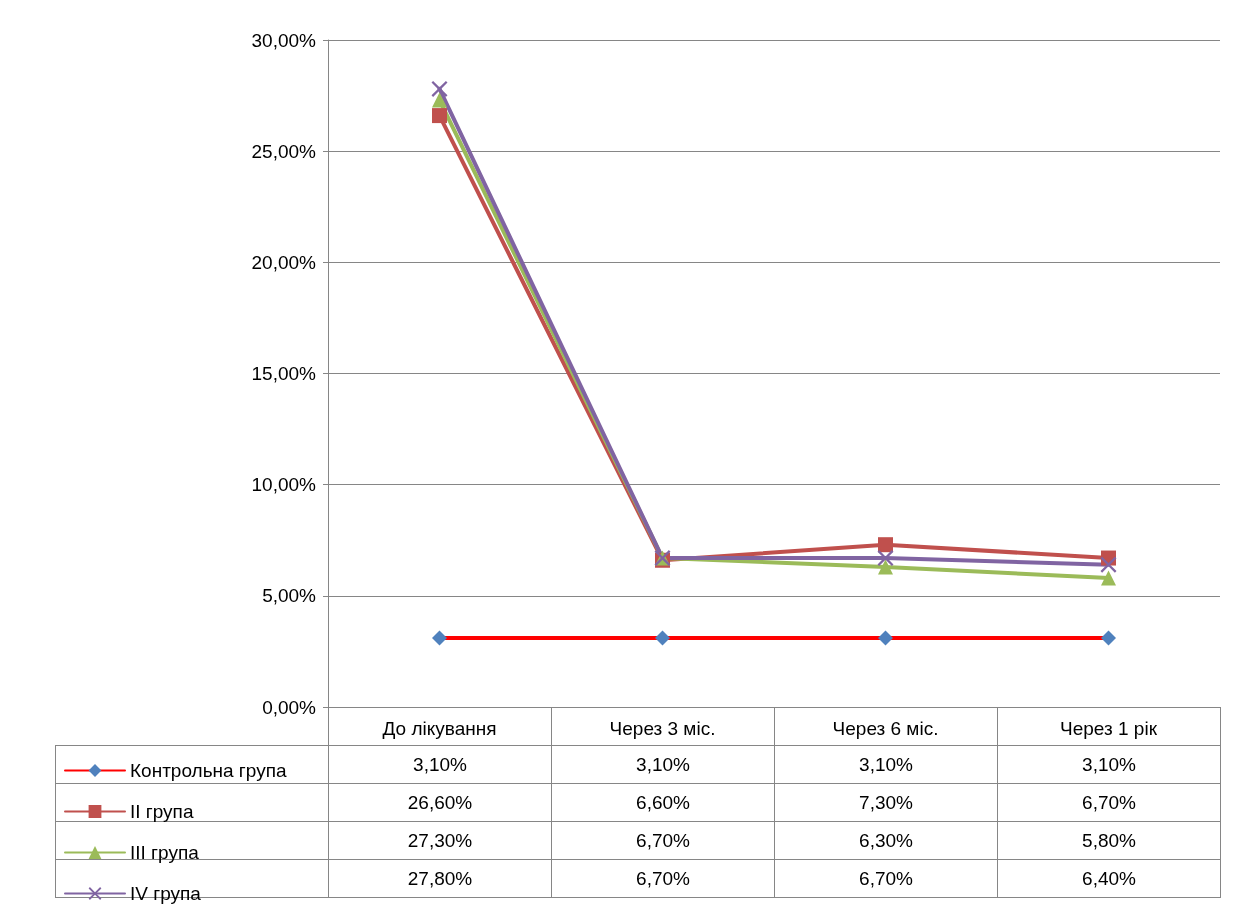  I want to click on data-label: 27,30%, so click(440, 840).